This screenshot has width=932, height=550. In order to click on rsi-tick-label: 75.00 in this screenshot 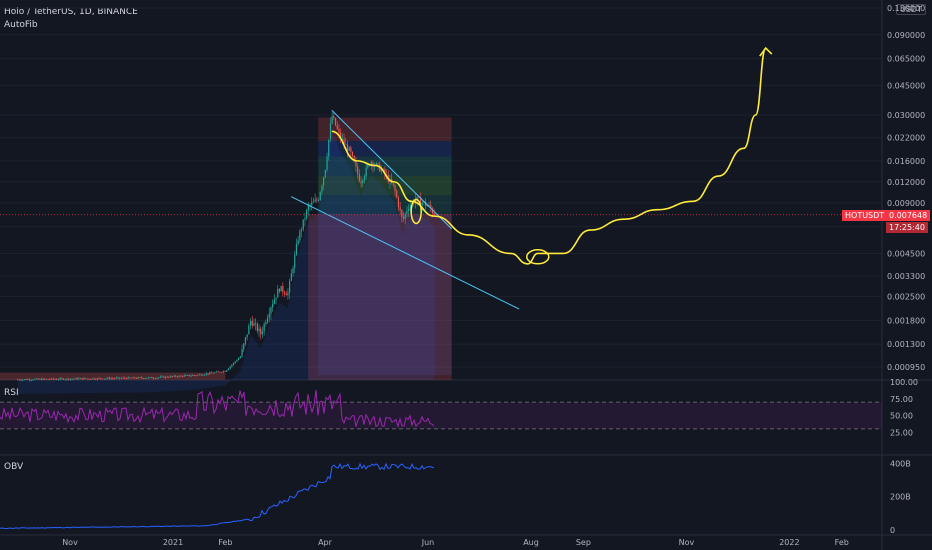, I will do `click(901, 399)`.